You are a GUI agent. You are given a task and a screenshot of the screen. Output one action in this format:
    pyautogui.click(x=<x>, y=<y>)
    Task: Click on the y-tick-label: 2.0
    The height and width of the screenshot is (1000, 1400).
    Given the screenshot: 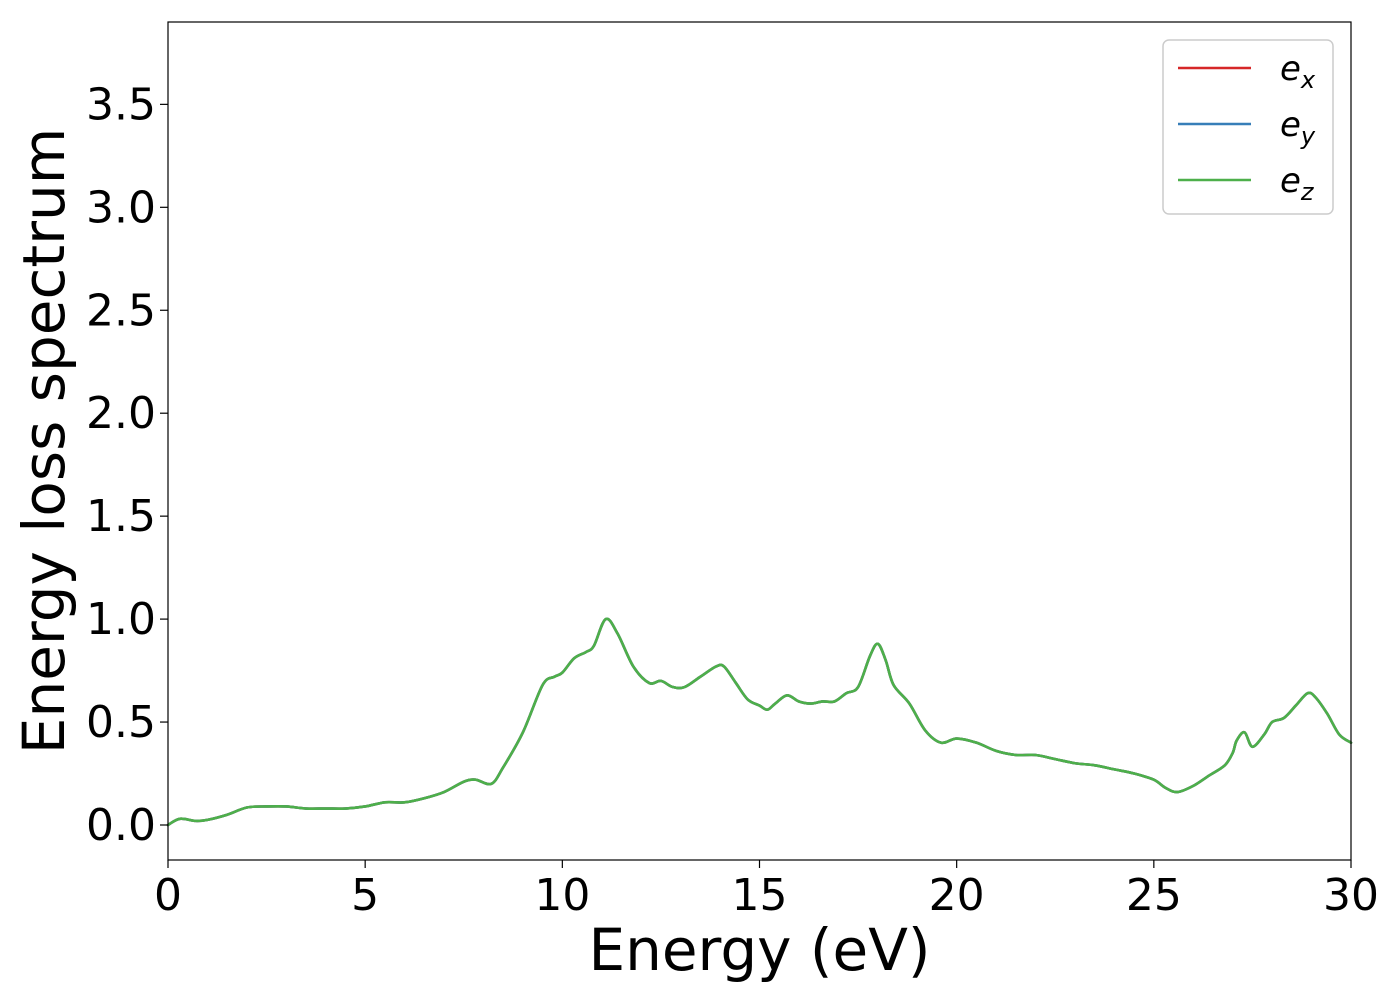 What is the action you would take?
    pyautogui.click(x=121, y=413)
    